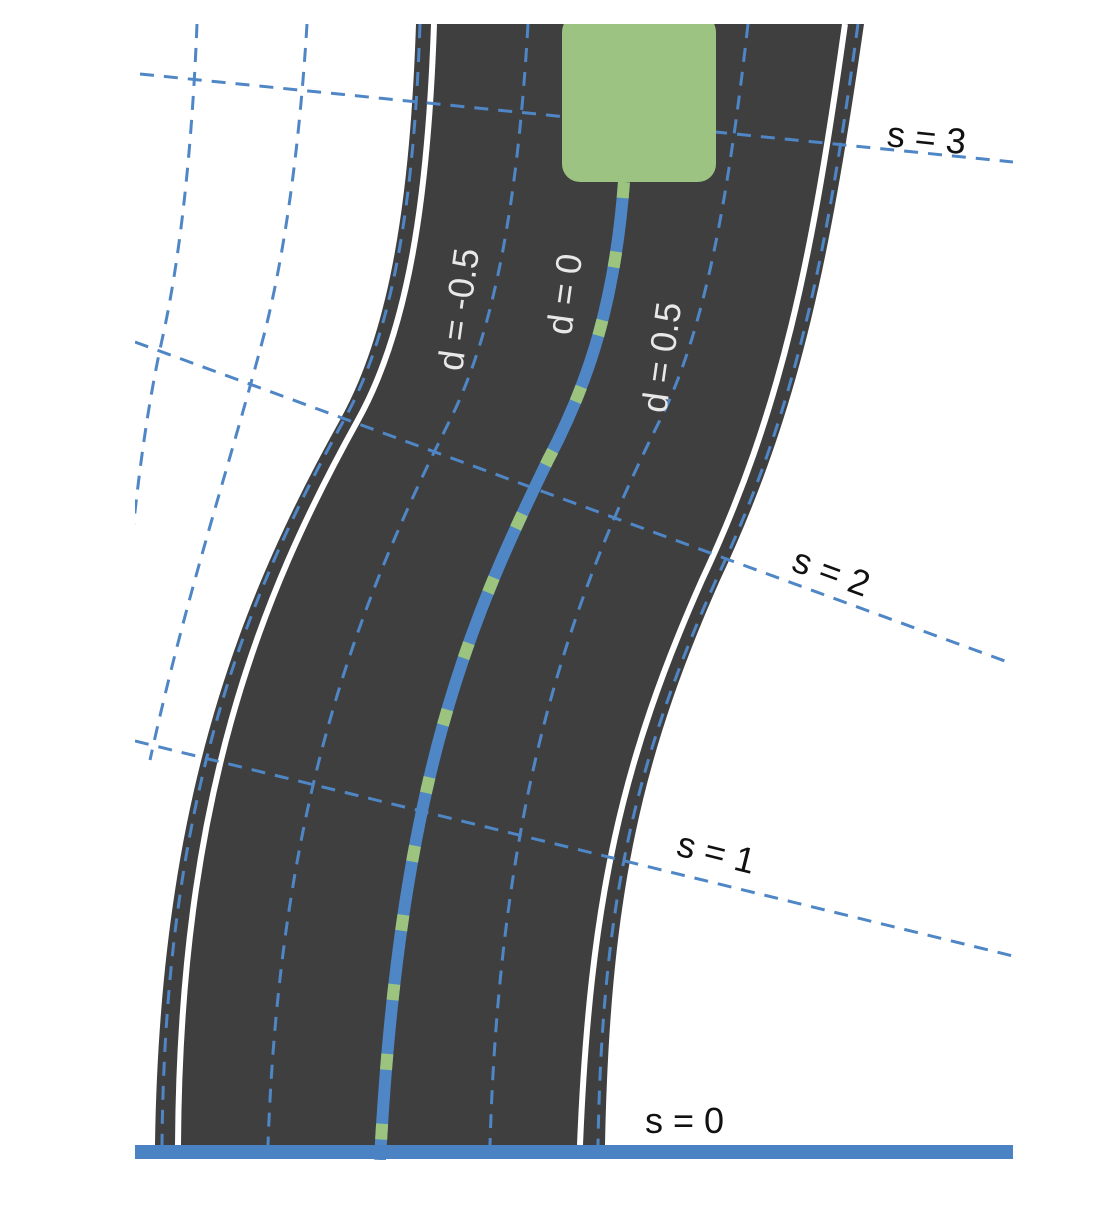  I want to click on s-label-2: s = 2, so click(831, 572).